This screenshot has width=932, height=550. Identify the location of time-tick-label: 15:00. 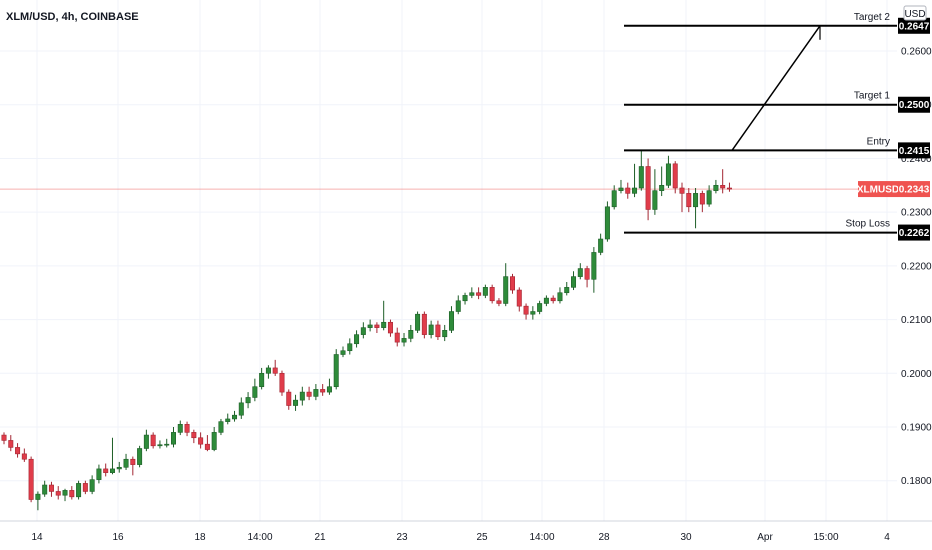
(825, 537).